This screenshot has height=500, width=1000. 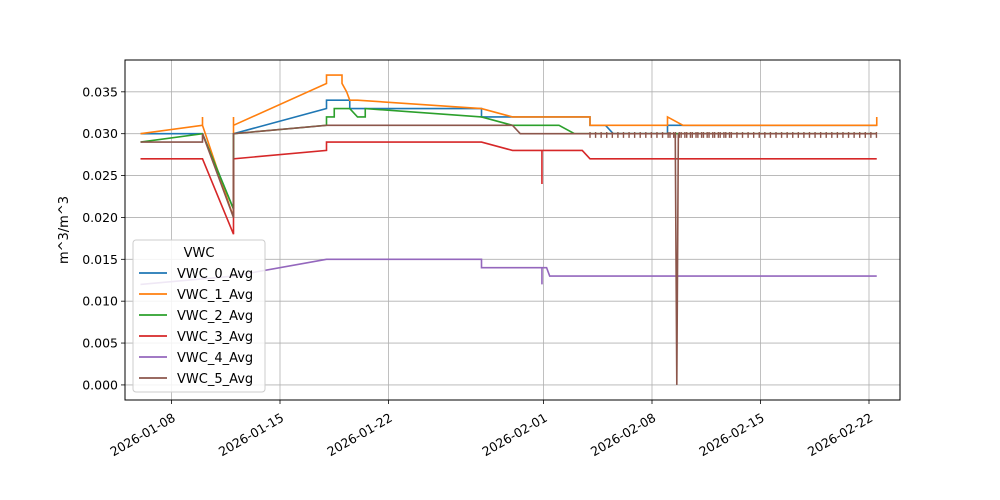 What do you see at coordinates (100, 217) in the screenshot?
I see `y-tick-label: 0.020` at bounding box center [100, 217].